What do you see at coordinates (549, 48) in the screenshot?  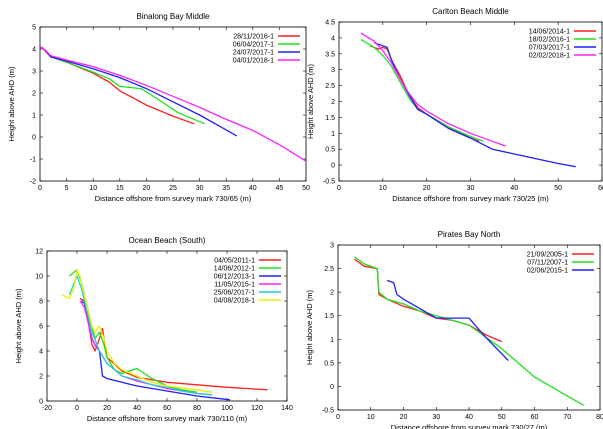 I see `legend-label: 07/03/2017-1` at bounding box center [549, 48].